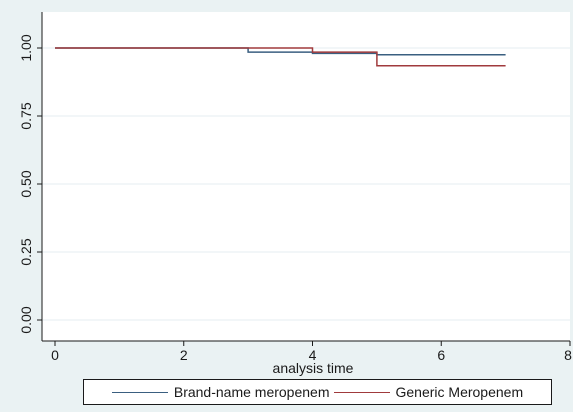 This screenshot has width=573, height=412. Describe the element at coordinates (55, 355) in the screenshot. I see `x-tick-label-0: 0` at that location.